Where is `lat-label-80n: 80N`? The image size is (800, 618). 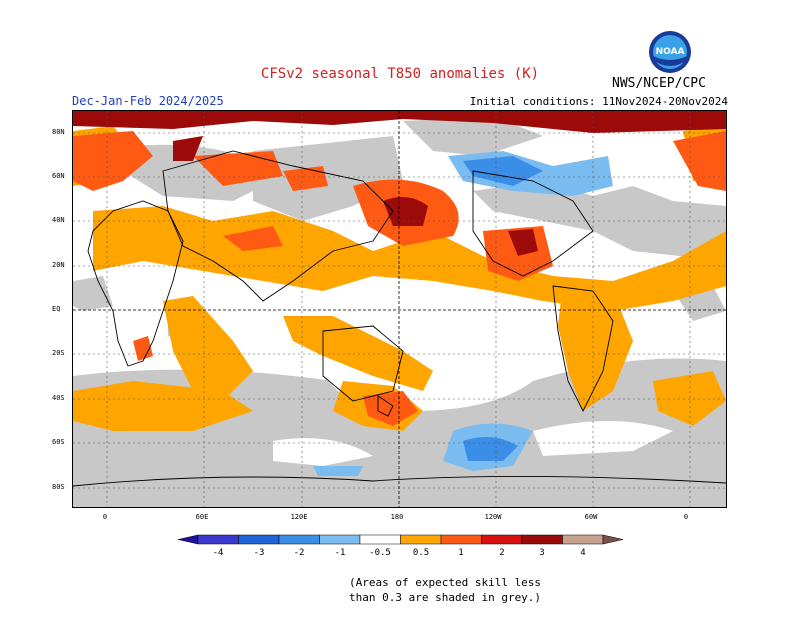 lat-label-80n: 80N is located at coordinates (58, 132).